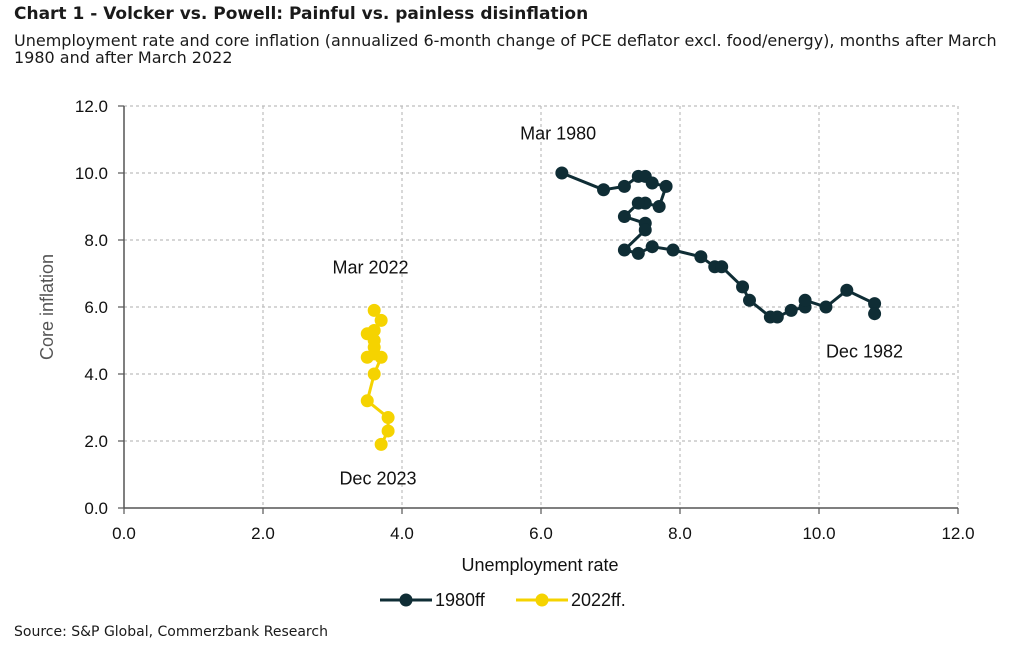 The width and height of the screenshot is (1027, 646). What do you see at coordinates (503, 600) in the screenshot?
I see `legend: 1980ff 2022ff.` at bounding box center [503, 600].